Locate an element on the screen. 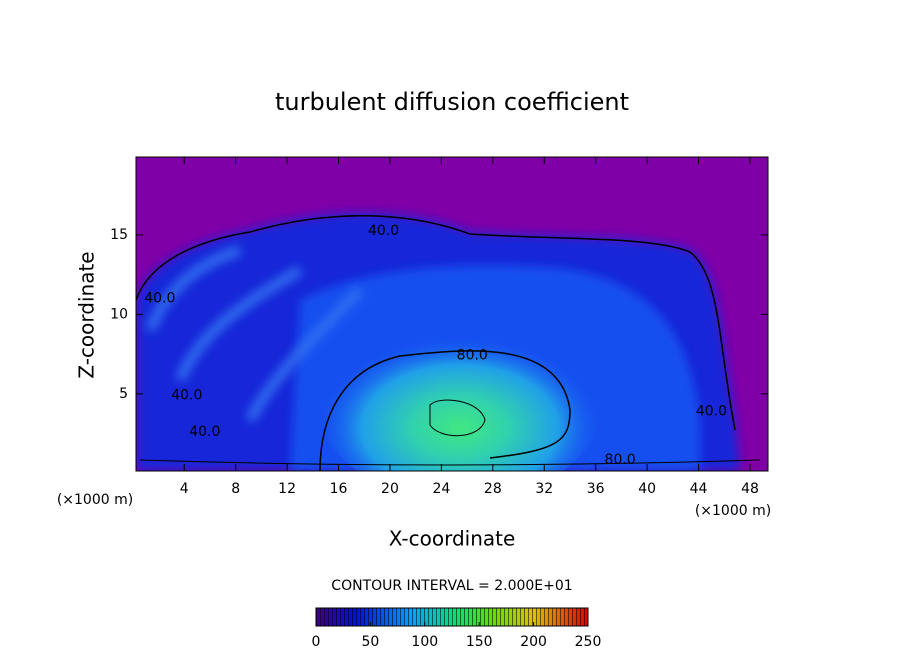  x-tick-label: 48 is located at coordinates (750, 489).